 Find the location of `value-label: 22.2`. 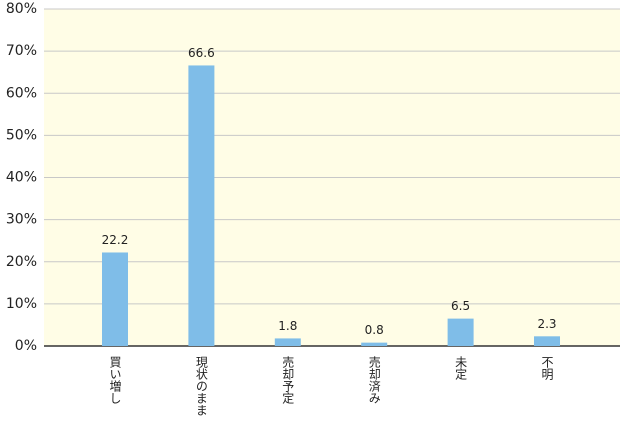

value-label: 22.2 is located at coordinates (115, 240).